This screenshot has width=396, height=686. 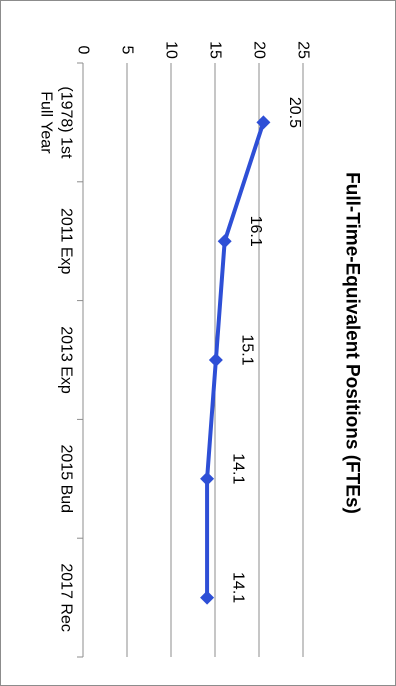 What do you see at coordinates (215, 50) in the screenshot?
I see `y-tick-label: 15` at bounding box center [215, 50].